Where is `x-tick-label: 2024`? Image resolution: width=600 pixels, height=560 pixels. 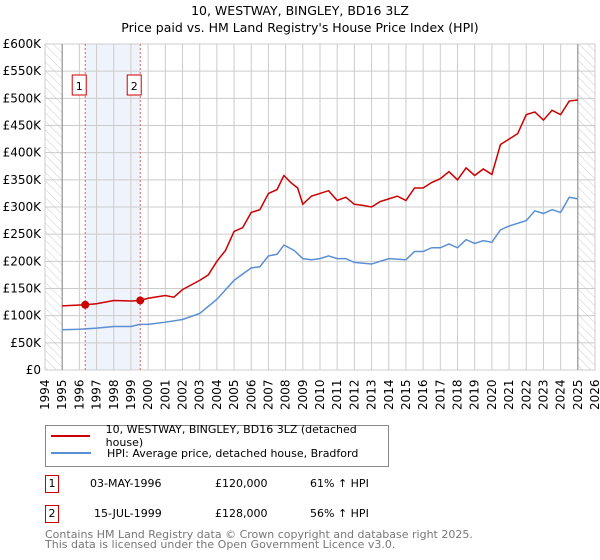
x-tick-label: 2024 is located at coordinates (561, 394).